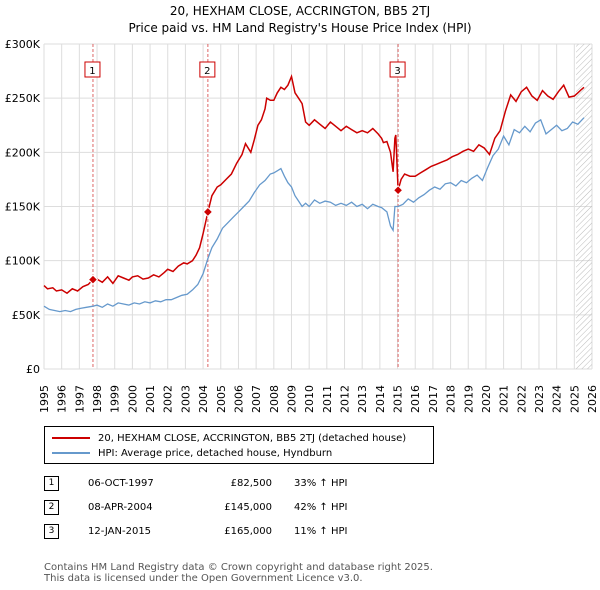  What do you see at coordinates (33, 369) in the screenshot?
I see `y-tick-label: £0` at bounding box center [33, 369].